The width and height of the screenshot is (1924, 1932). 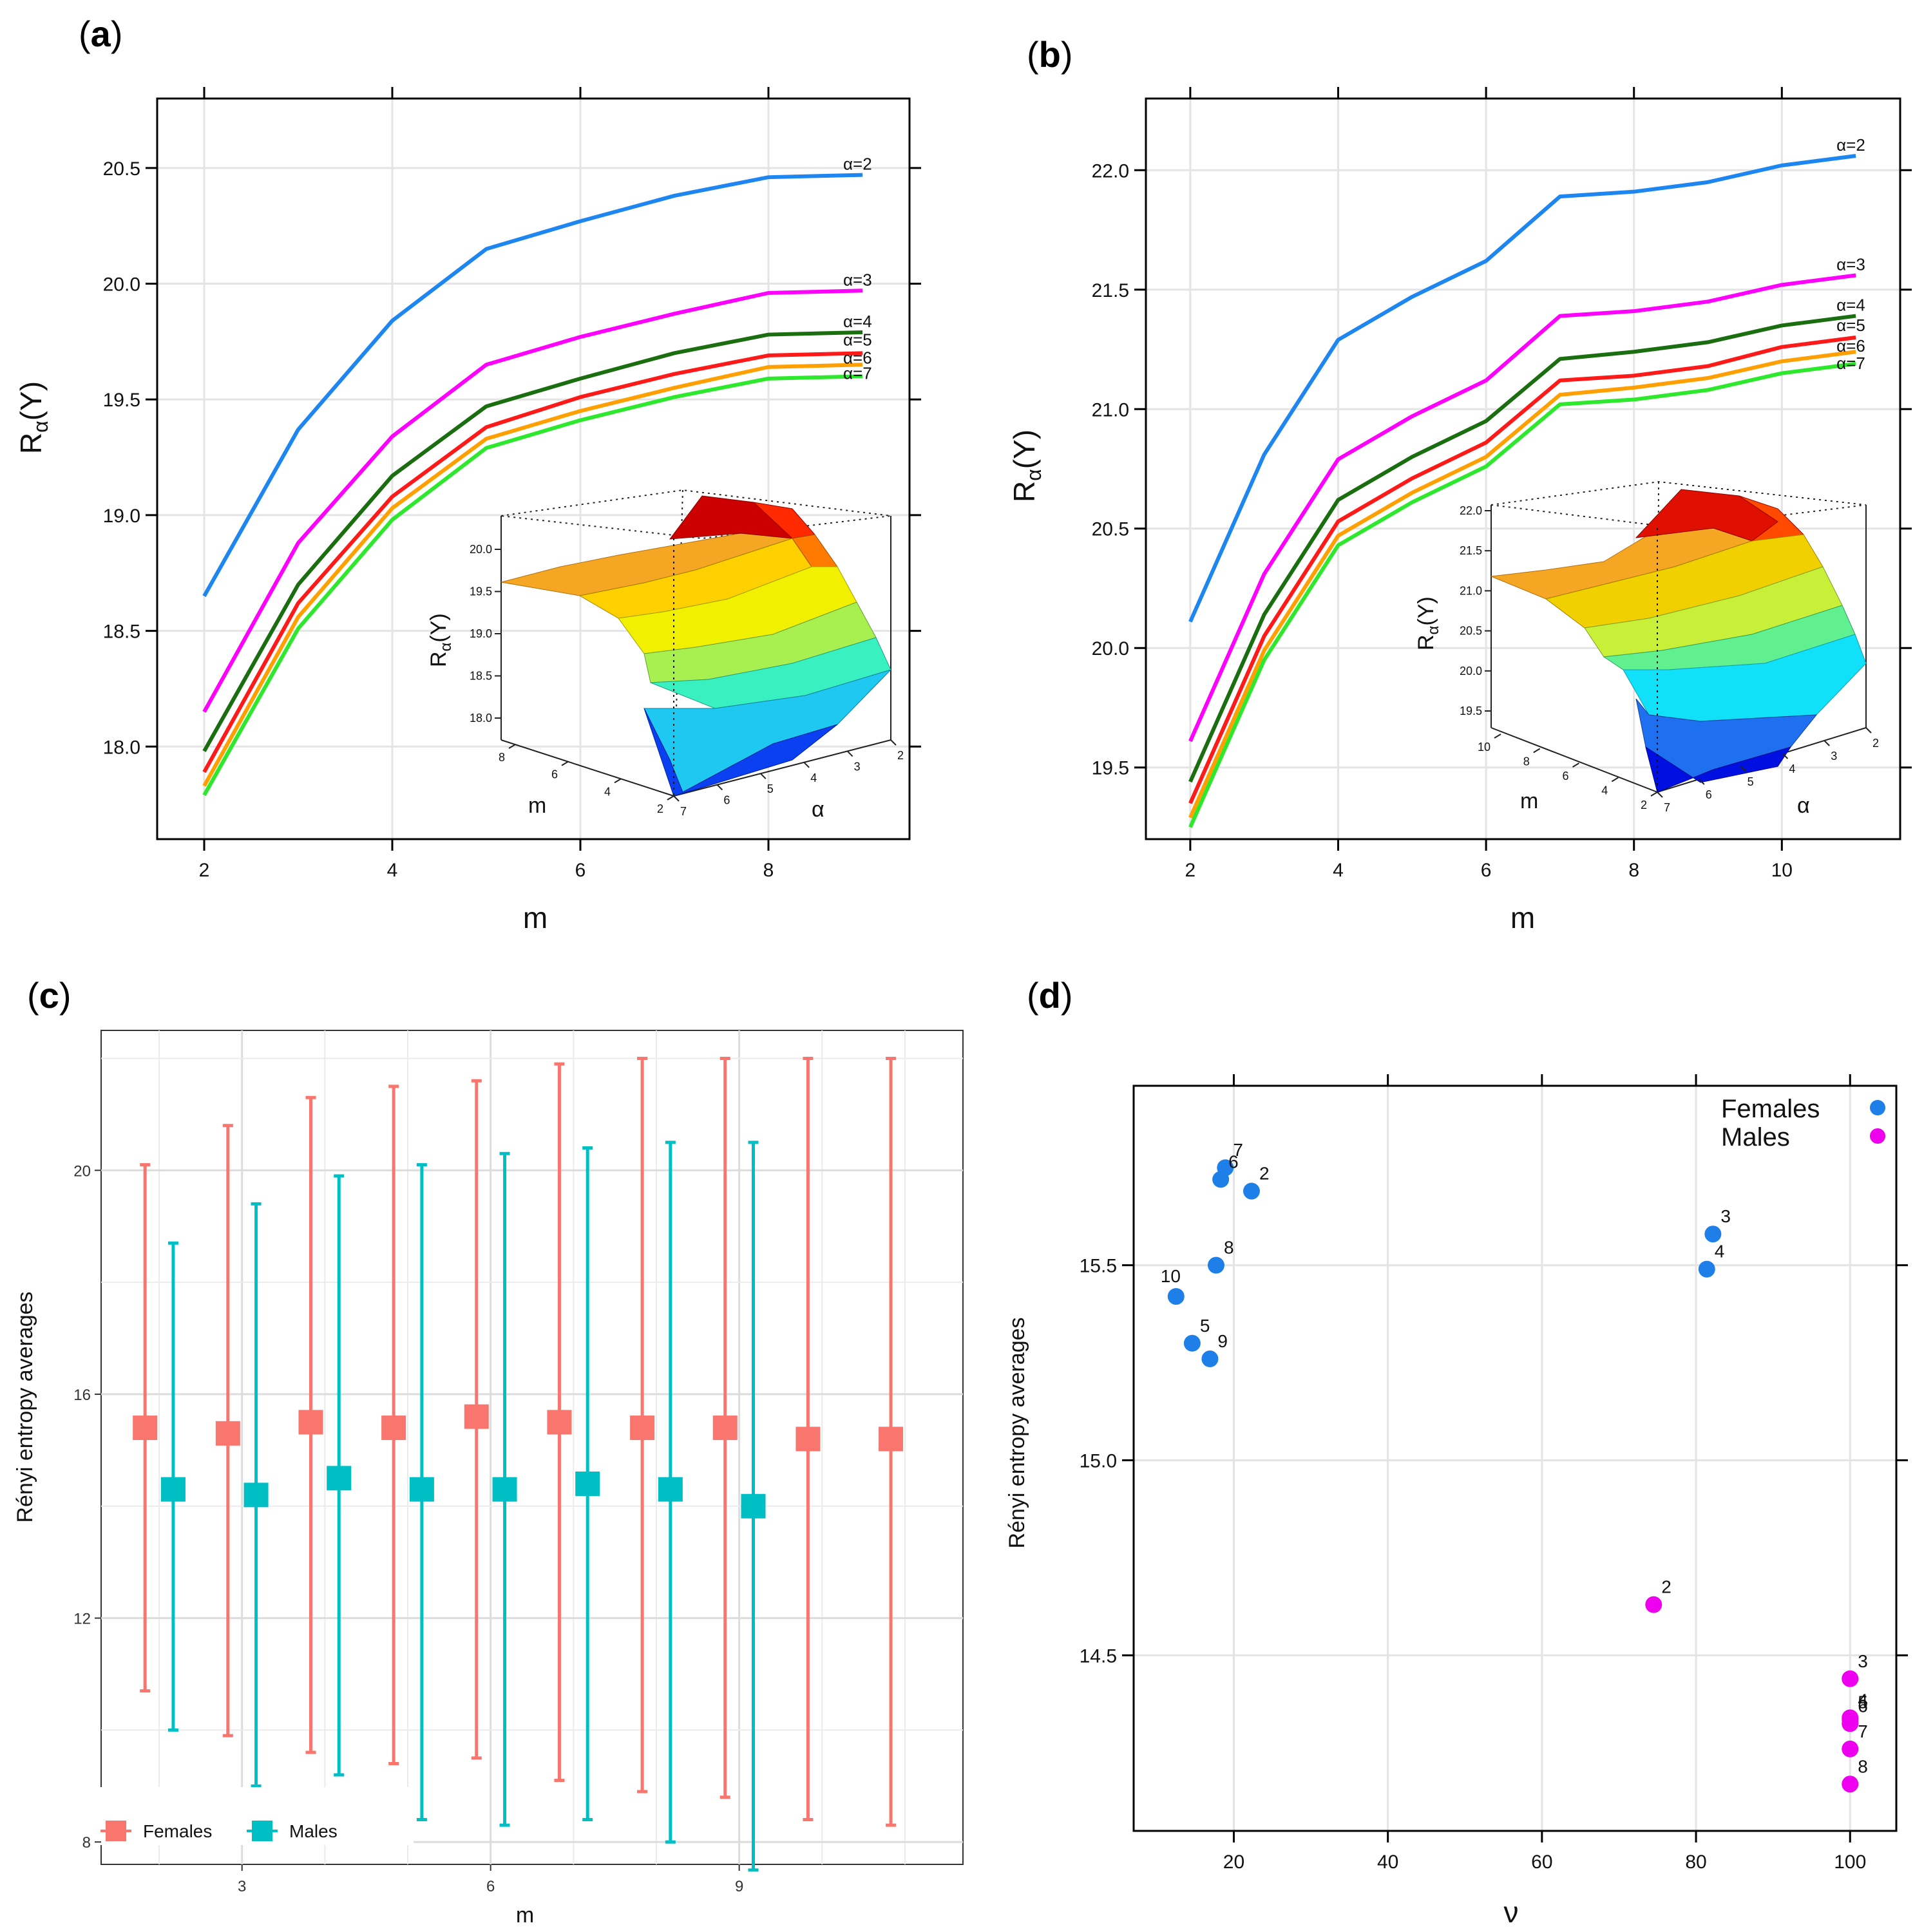 I want to click on panel-d-point-label: 4, so click(x=1720, y=1252).